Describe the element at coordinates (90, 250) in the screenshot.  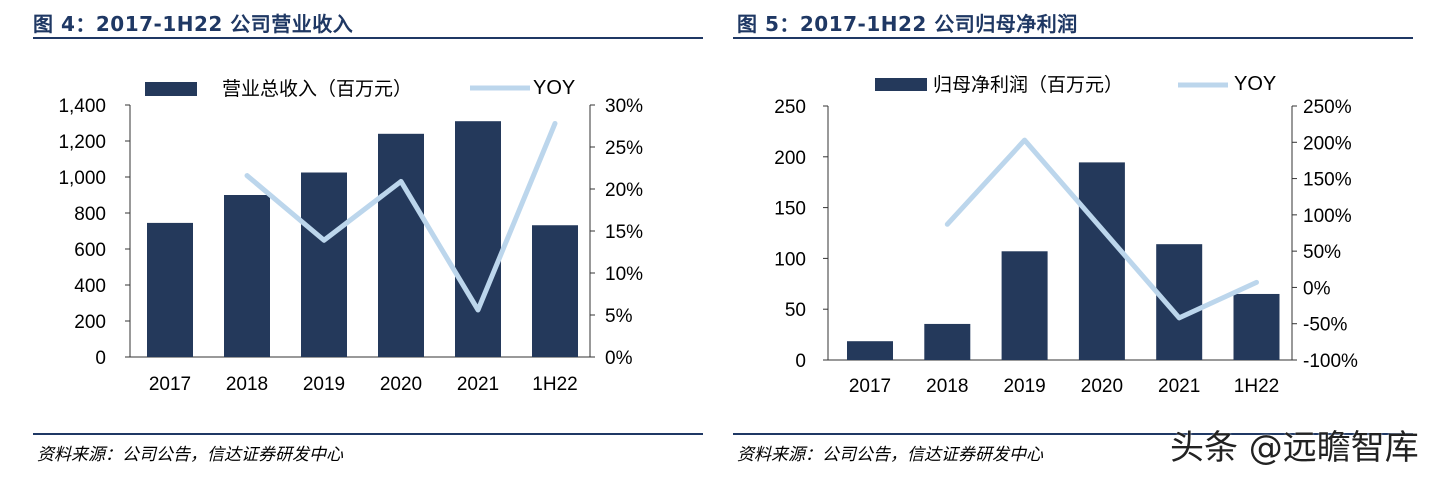
I see `left-tick-label: 600` at that location.